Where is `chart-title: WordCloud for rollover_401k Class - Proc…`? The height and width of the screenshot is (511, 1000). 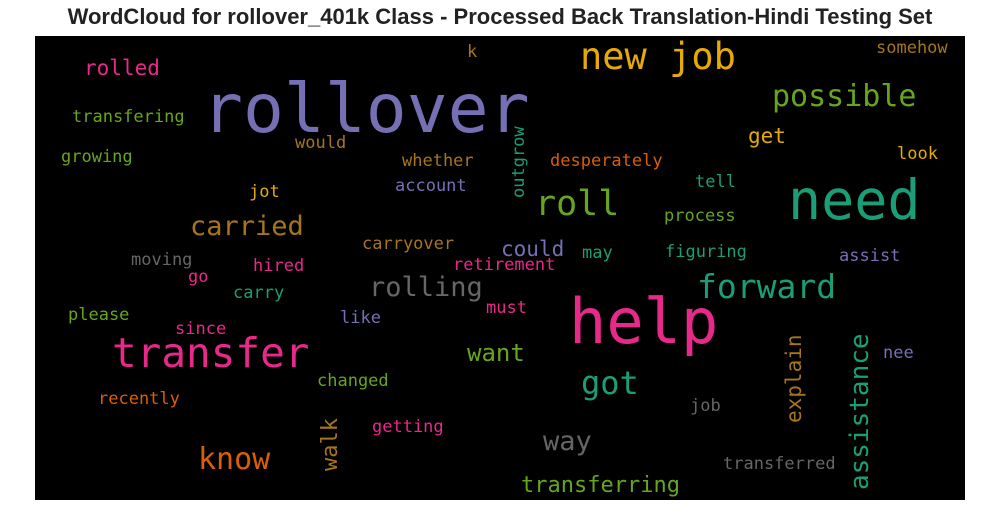 chart-title: WordCloud for rollover_401k Class - Proc… is located at coordinates (500, 16).